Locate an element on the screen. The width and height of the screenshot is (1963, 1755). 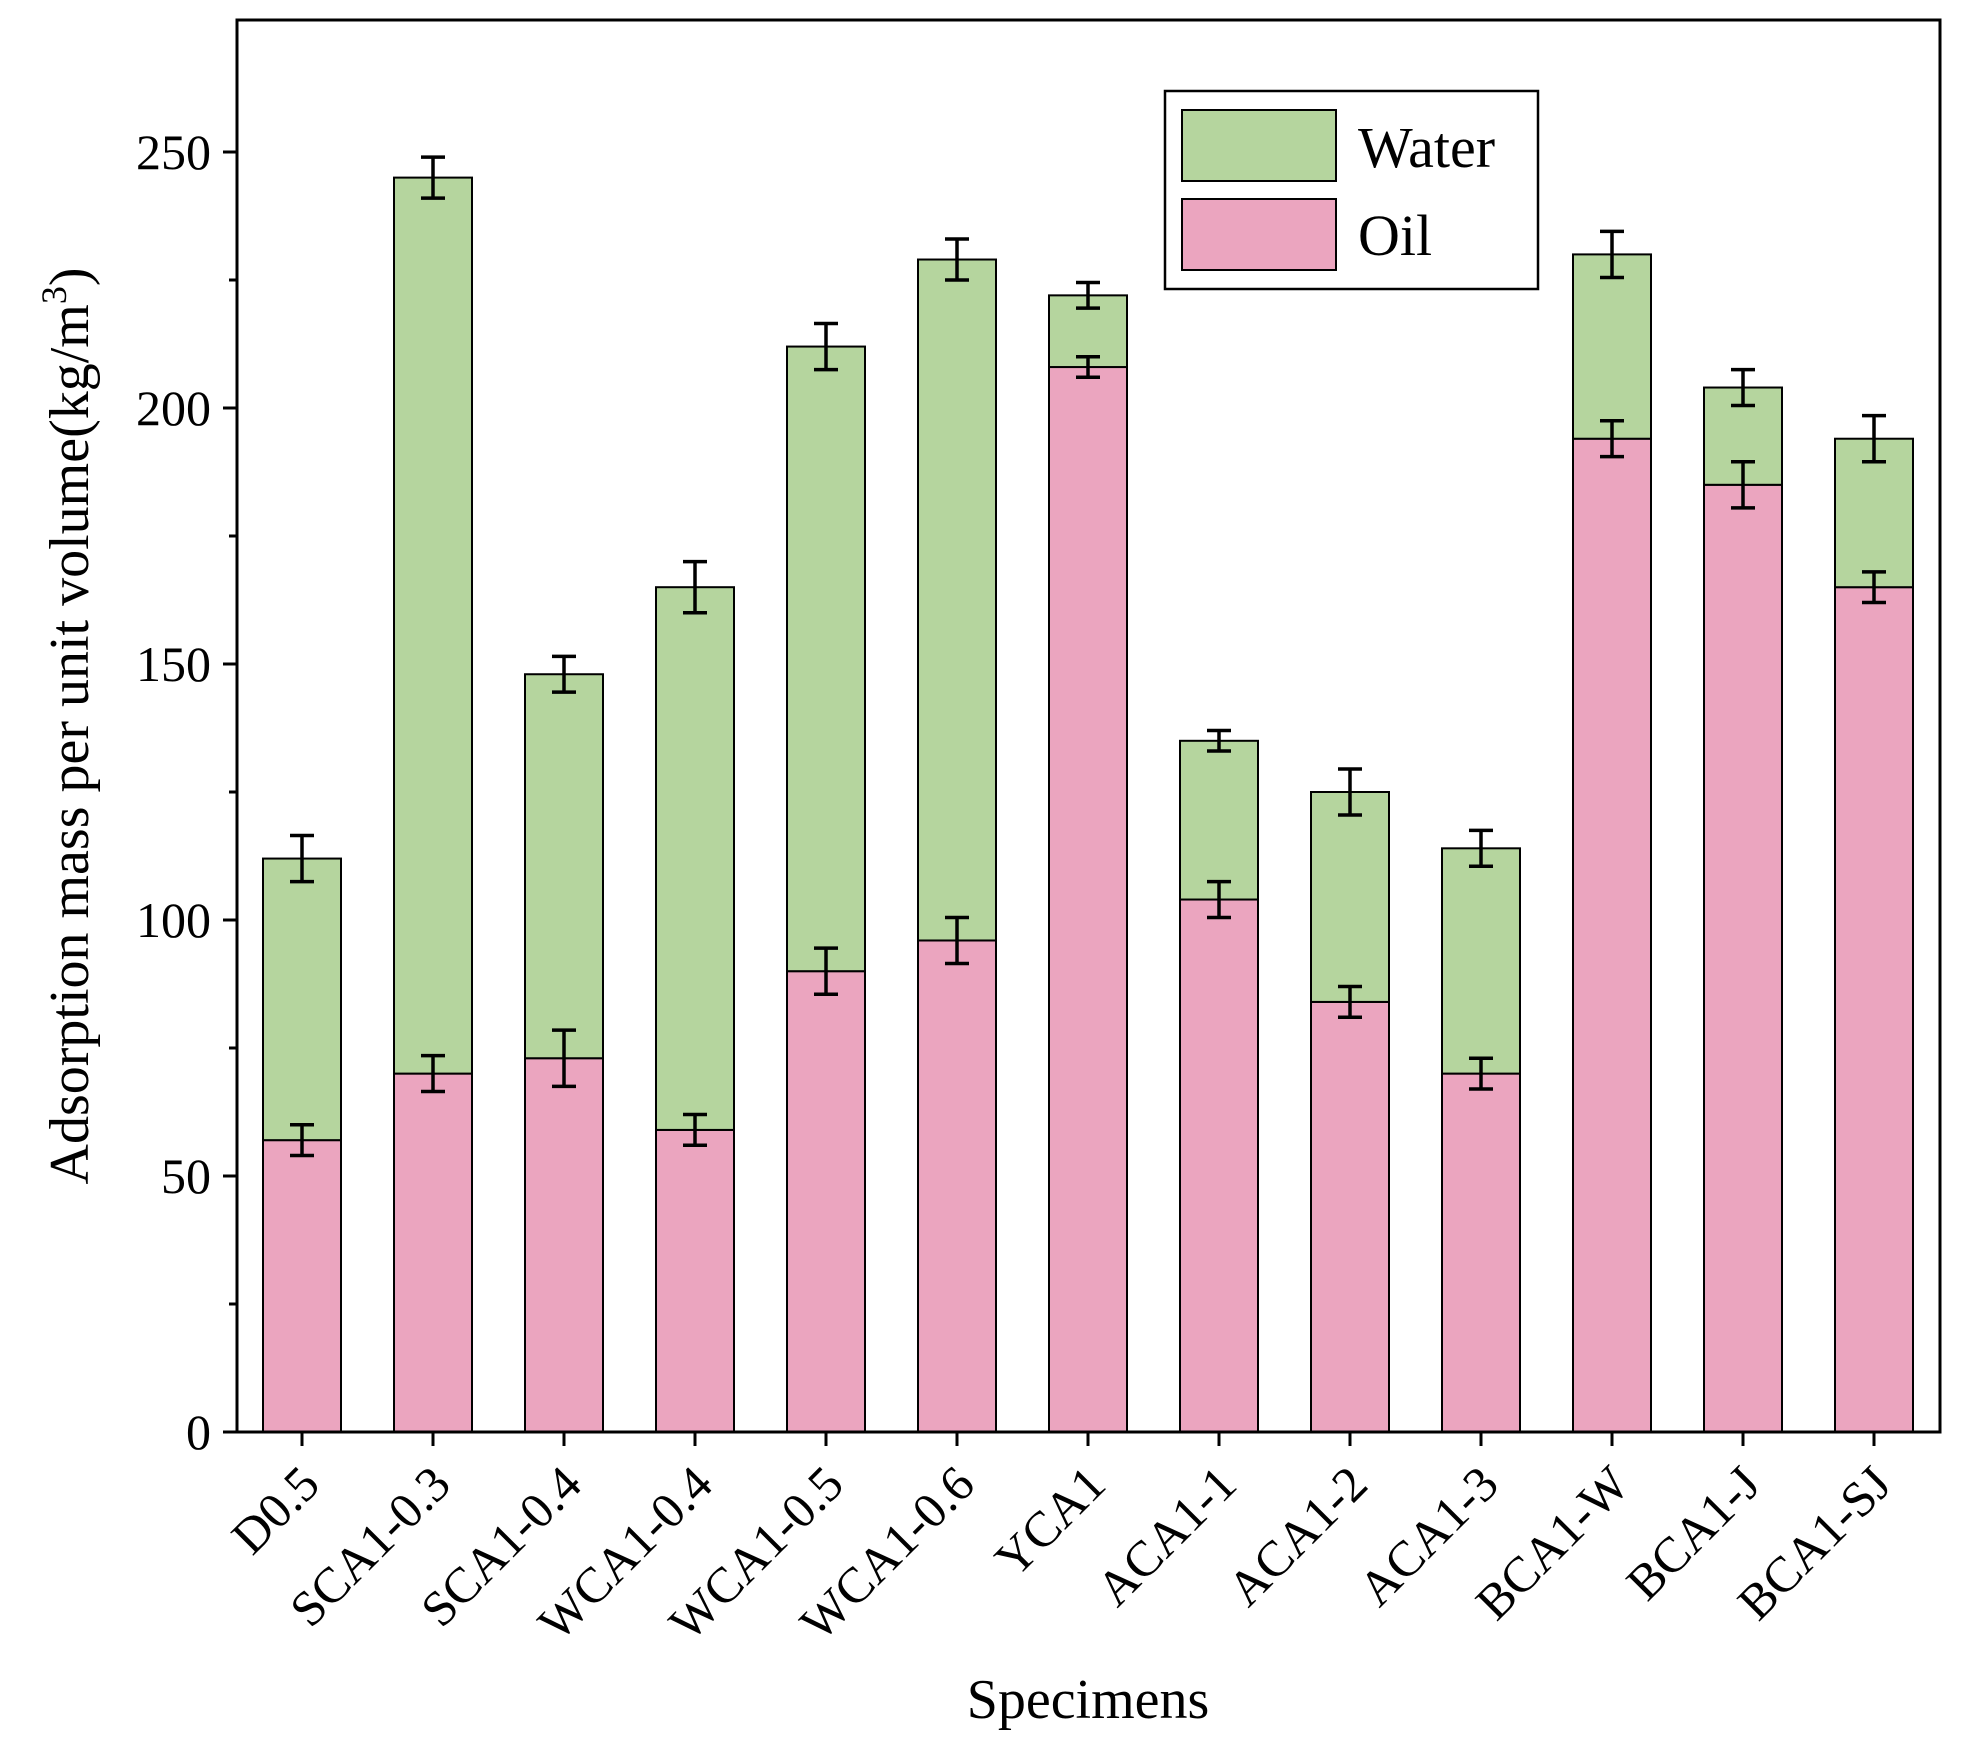
y-axis-title: Adsorption mass per unit volume(kg/m3) is located at coordinates (67, 725).